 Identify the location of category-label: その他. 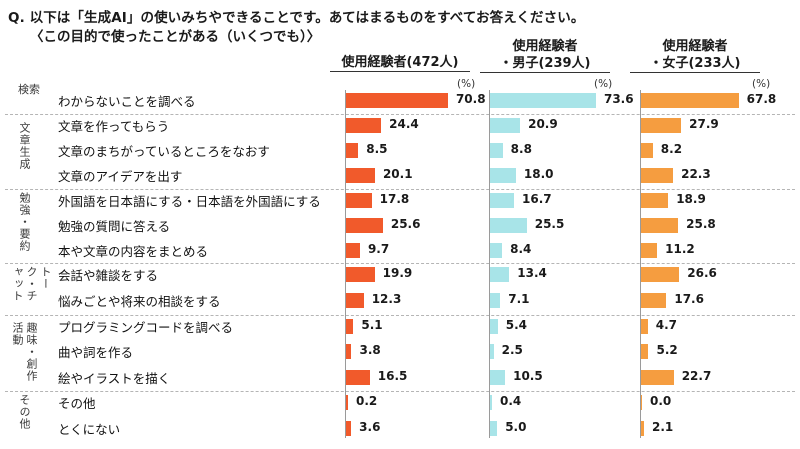
(77, 403).